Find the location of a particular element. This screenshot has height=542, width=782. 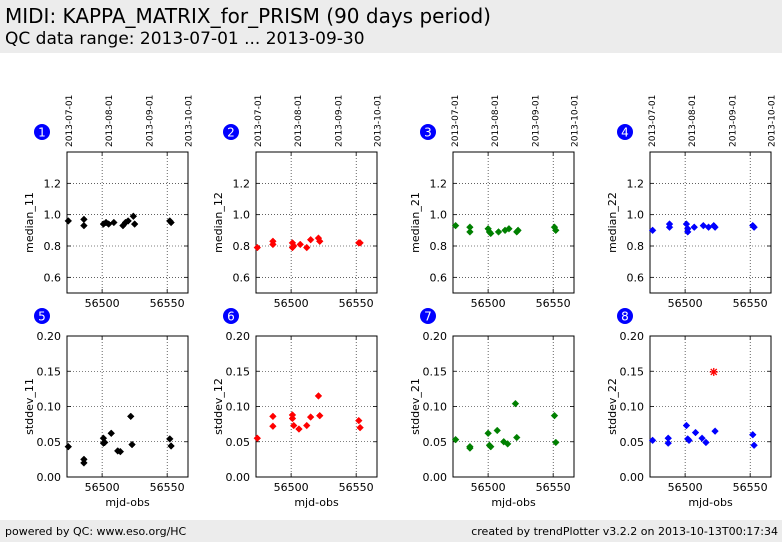

badge-number: 1 is located at coordinates (42, 133).